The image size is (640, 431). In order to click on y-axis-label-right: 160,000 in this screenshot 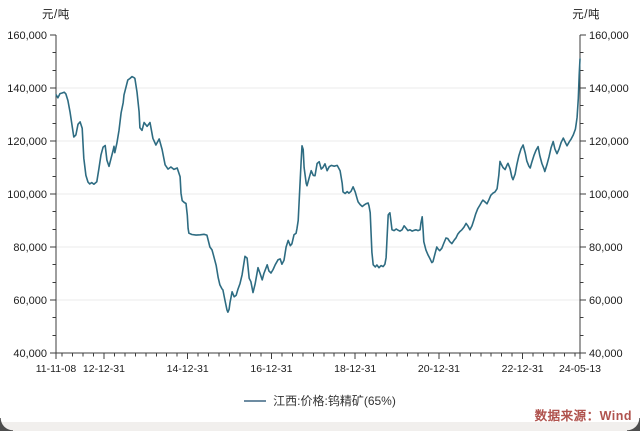, I will do `click(609, 36)`.